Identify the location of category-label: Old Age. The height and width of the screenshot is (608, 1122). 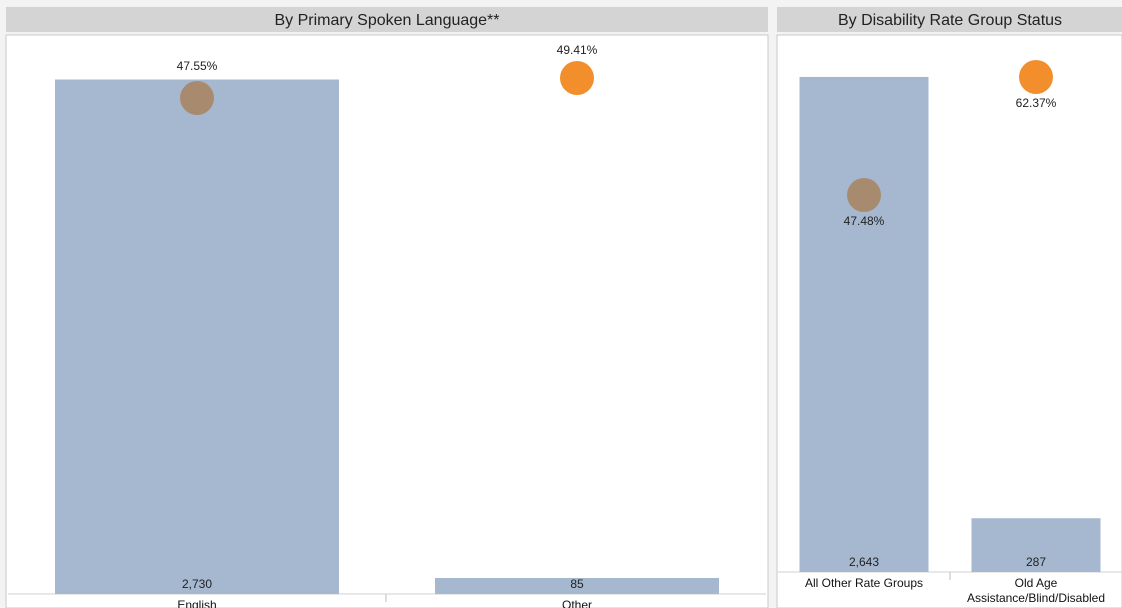
(1036, 583).